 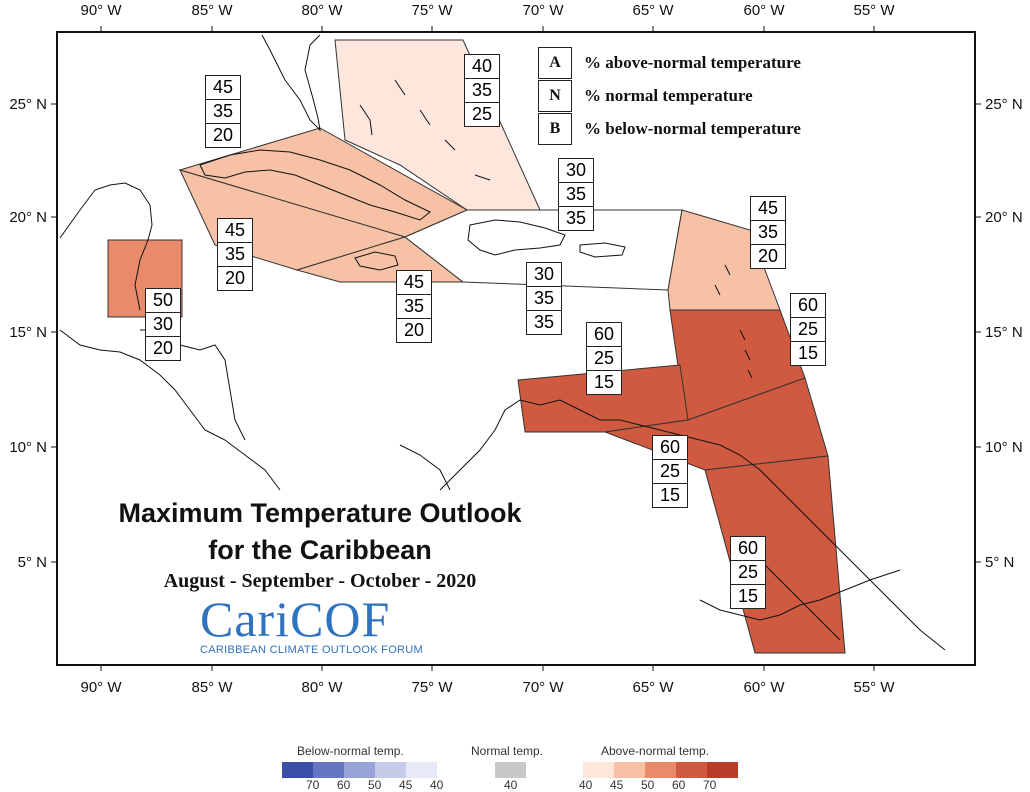 I want to click on scale-tick: 60, so click(x=344, y=785).